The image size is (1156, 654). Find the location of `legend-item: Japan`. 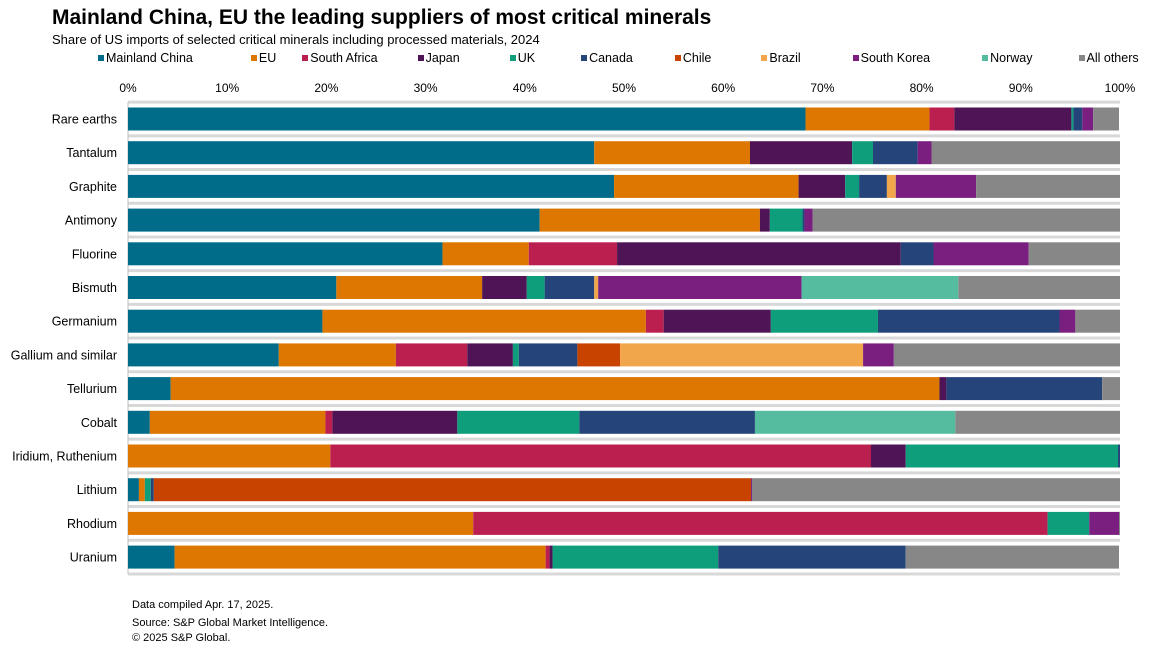

legend-item: Japan is located at coordinates (438, 58).